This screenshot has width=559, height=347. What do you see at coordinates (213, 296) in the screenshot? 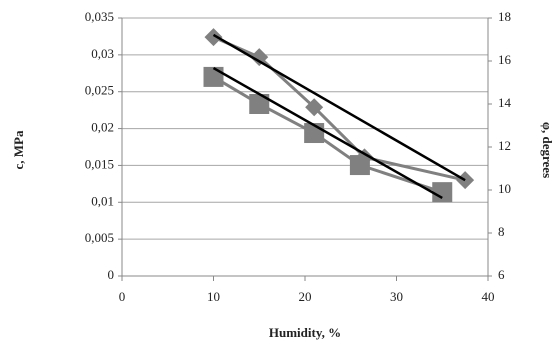
I see `x-tick-label: 10` at bounding box center [213, 296].